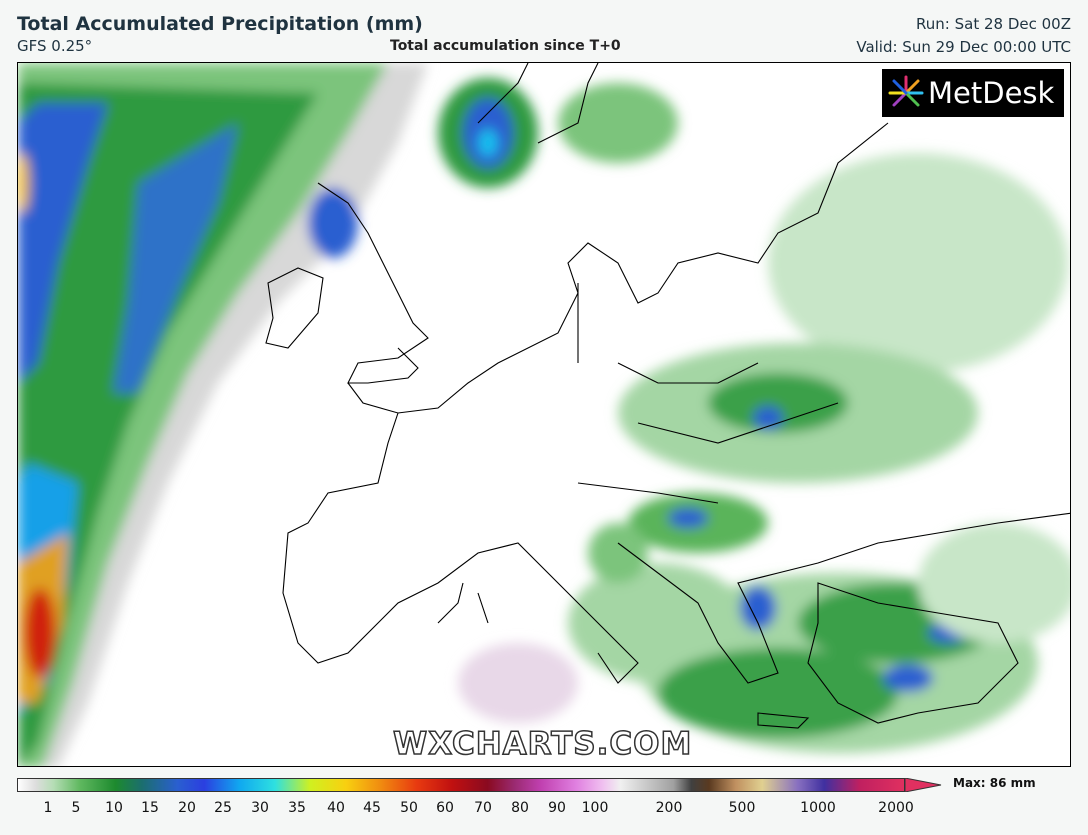  Describe the element at coordinates (906, 91) in the screenshot. I see `logo-icon` at that location.